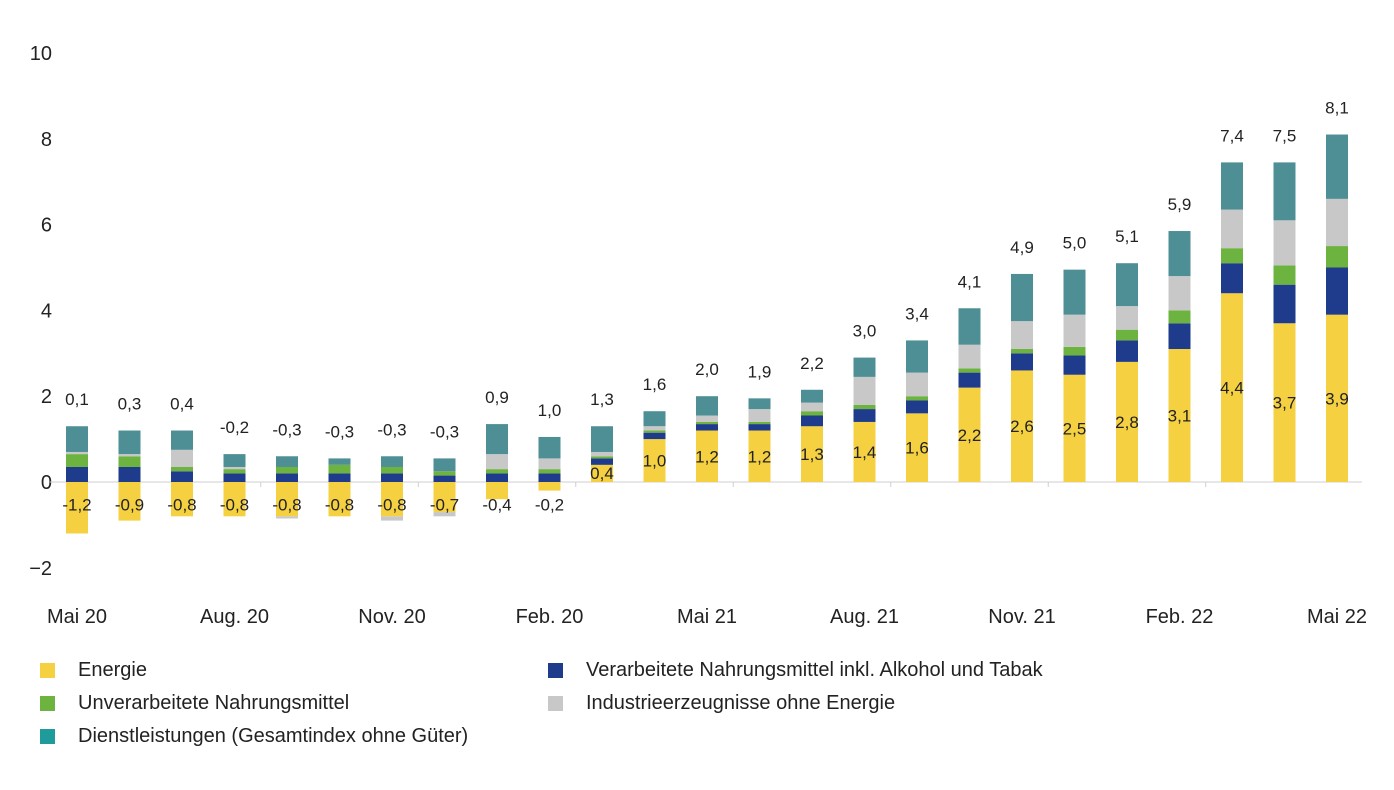 The width and height of the screenshot is (1394, 790). Describe the element at coordinates (812, 363) in the screenshot. I see `total-label: 2,2` at that location.